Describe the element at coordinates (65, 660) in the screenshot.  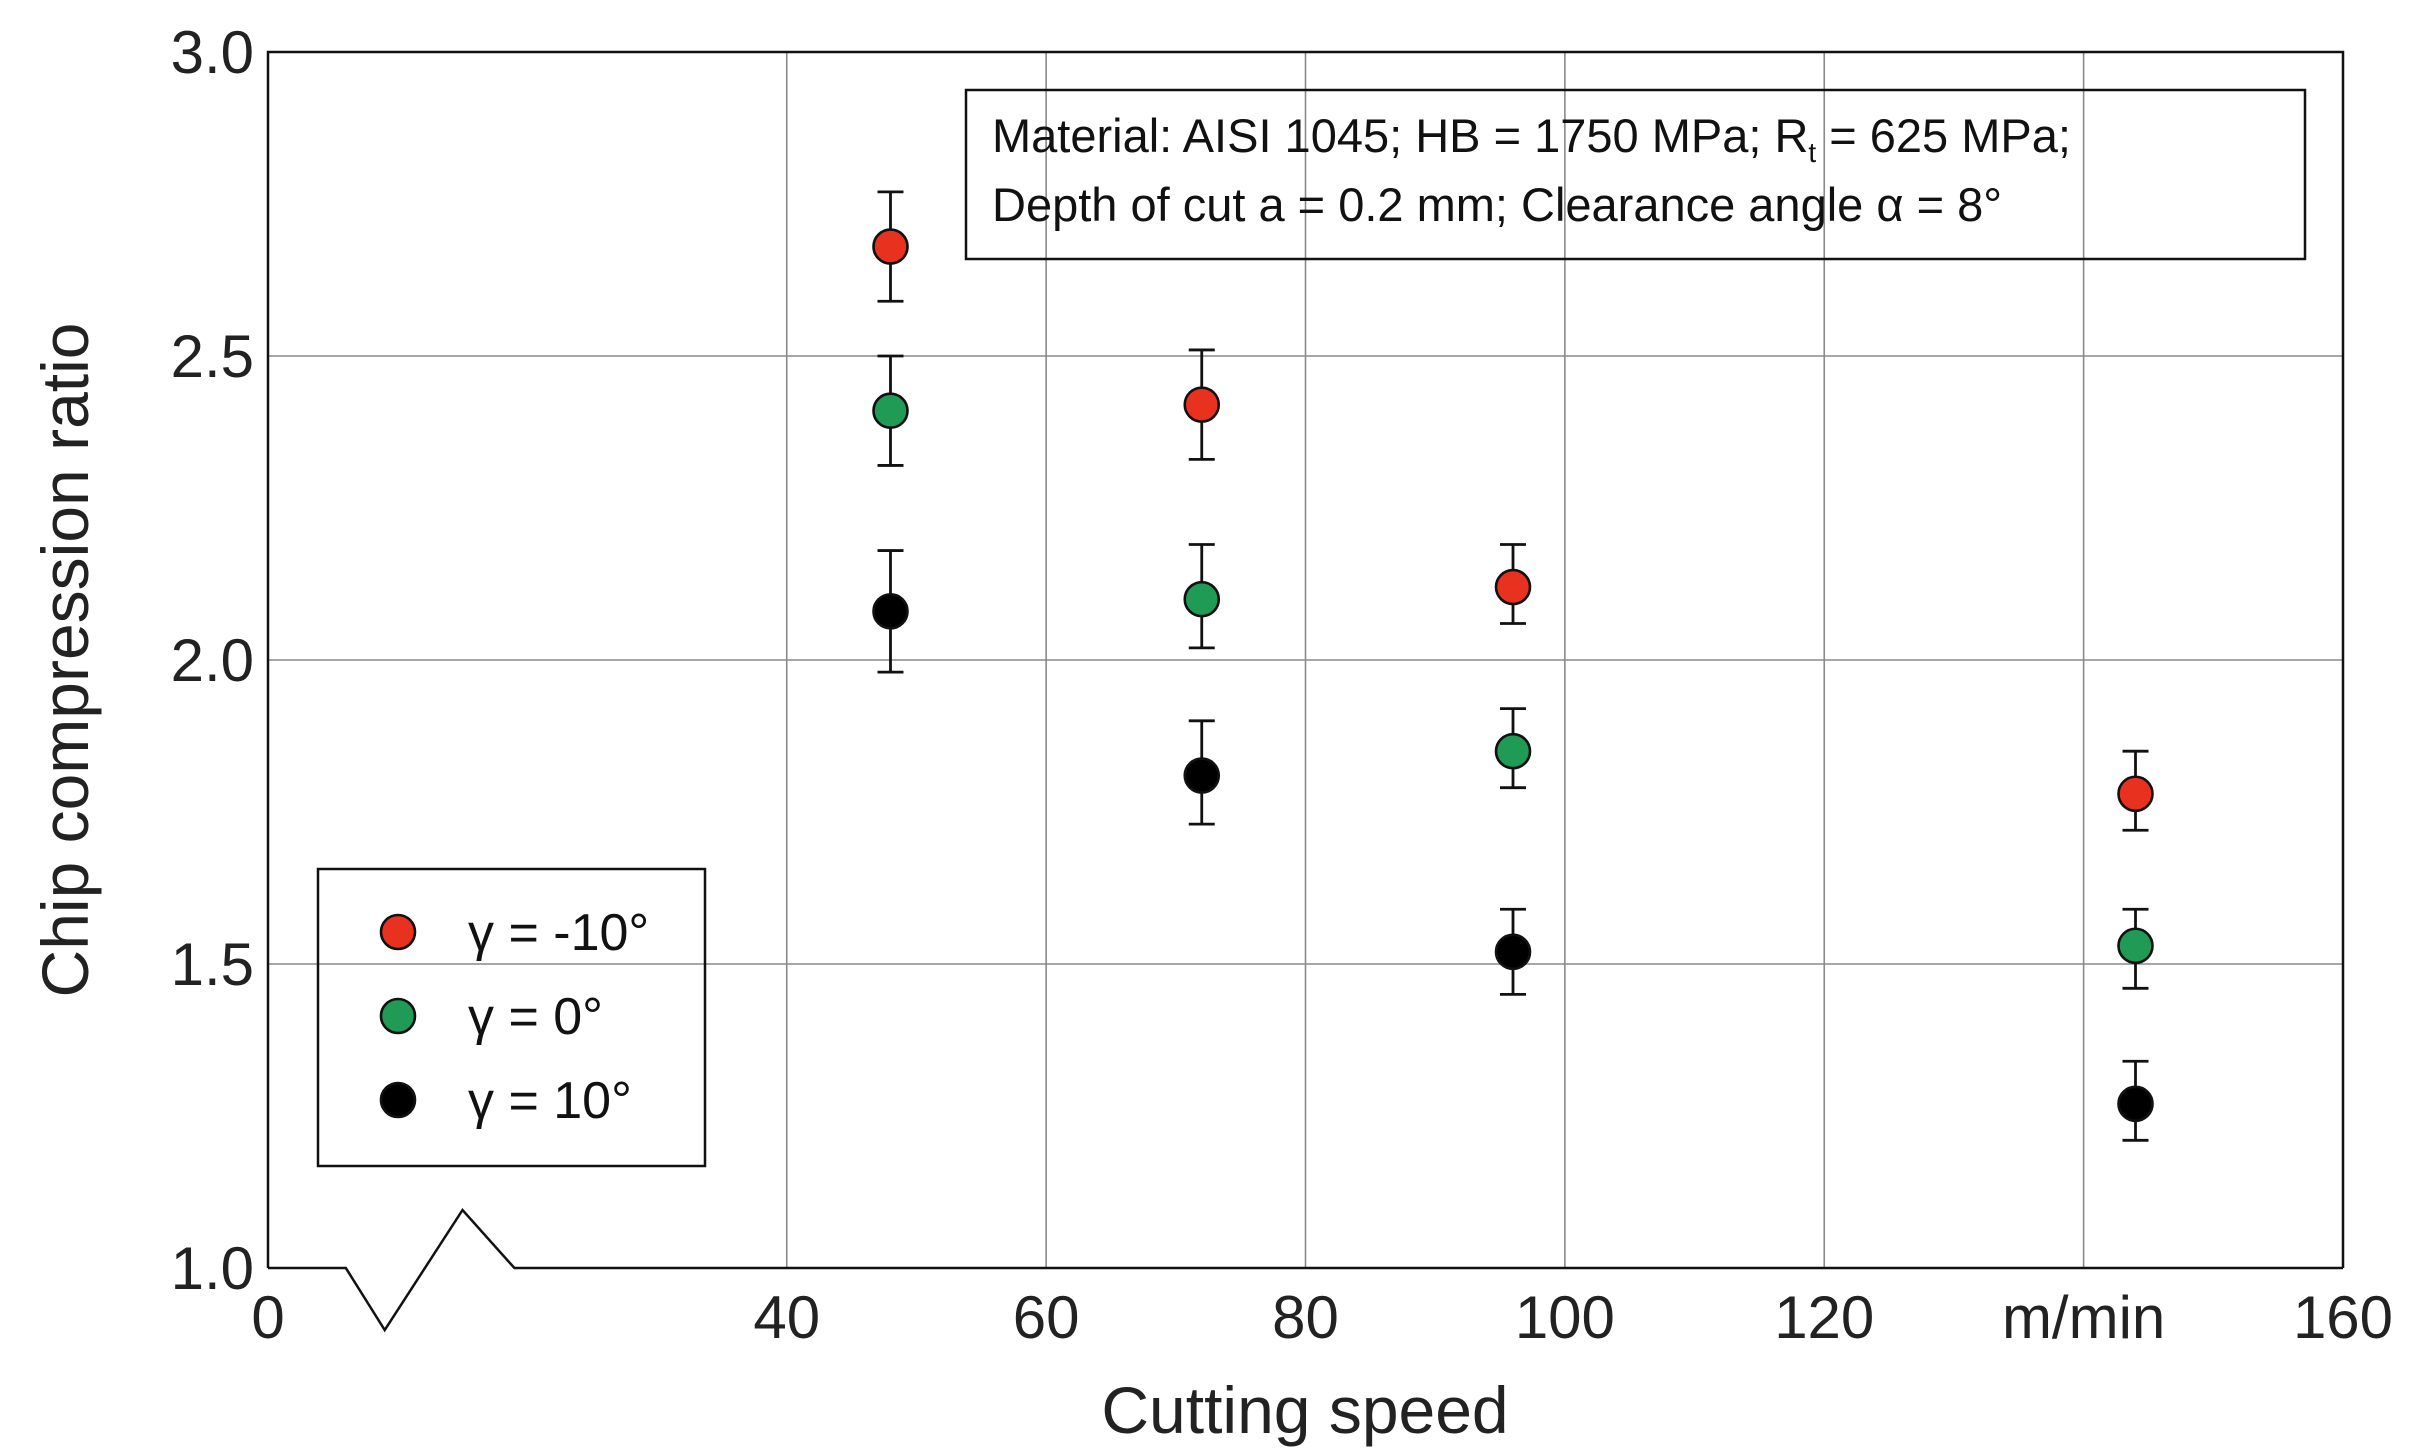
I see `y-axis-title: Chip compression ratio` at that location.